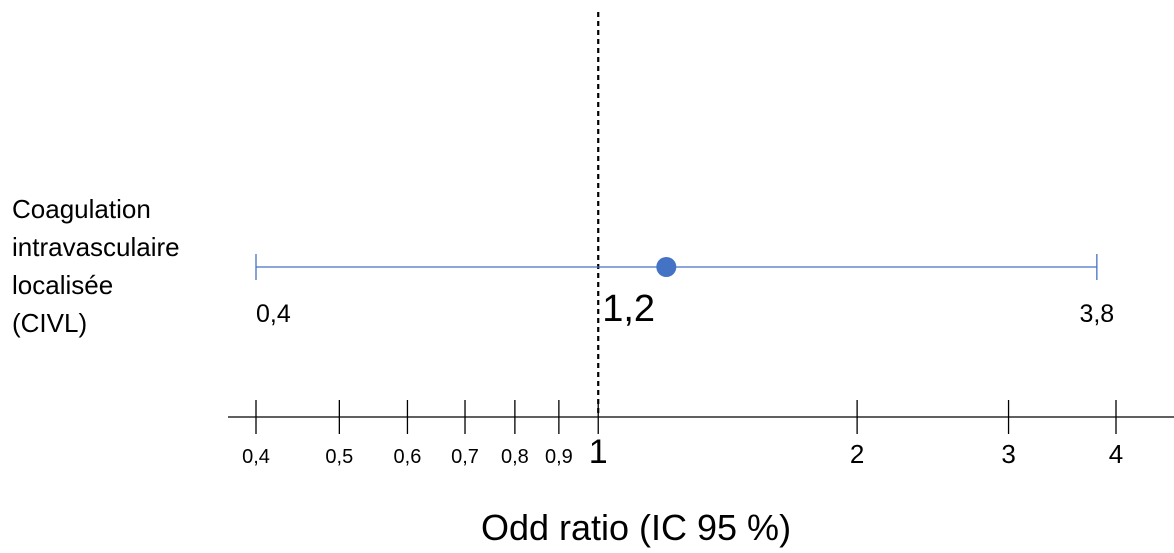 The height and width of the screenshot is (553, 1174). What do you see at coordinates (636, 527) in the screenshot?
I see `x-axis-title: Odd ratio (IC 95 %)` at bounding box center [636, 527].